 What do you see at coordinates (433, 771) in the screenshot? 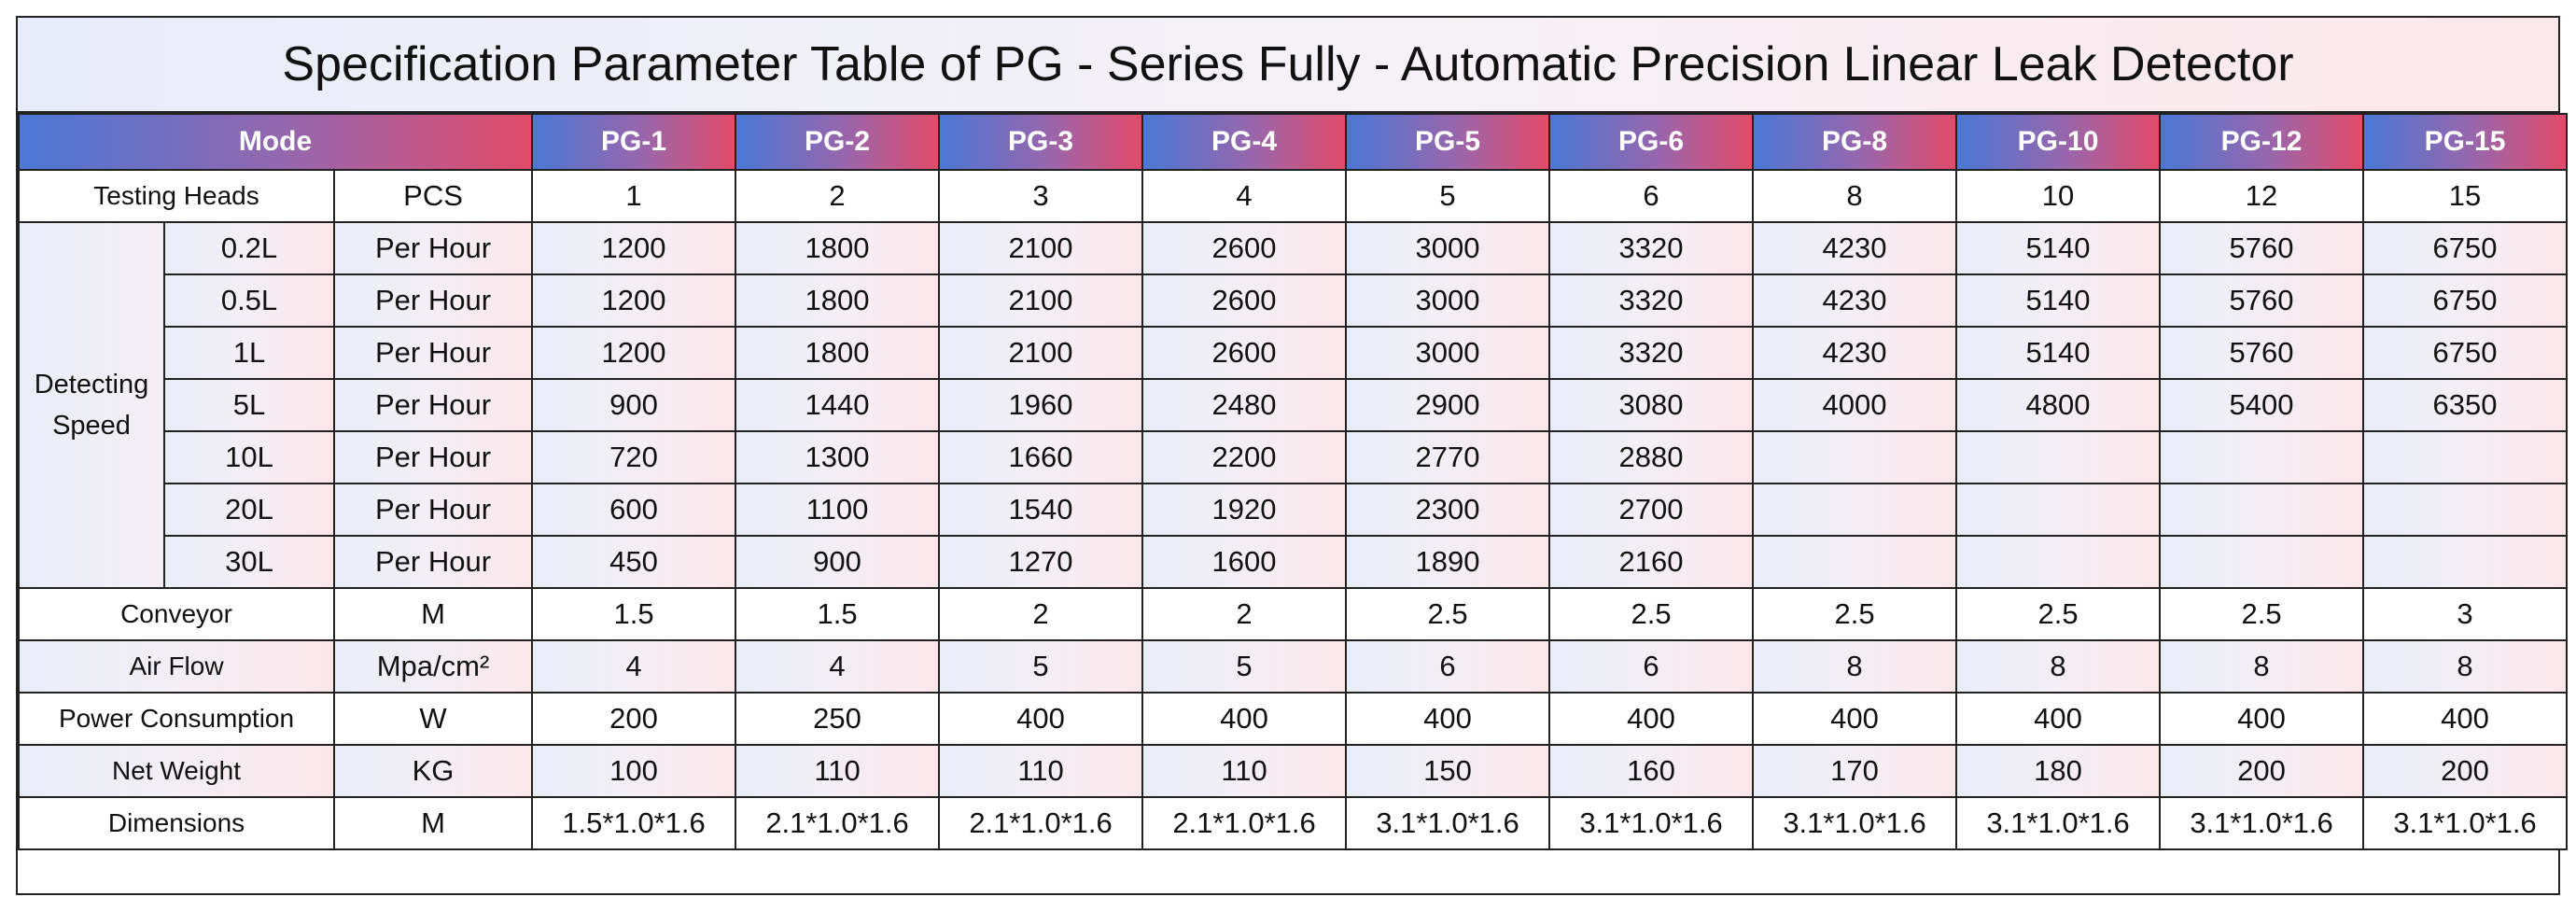
I see `unit-cell: KG` at bounding box center [433, 771].